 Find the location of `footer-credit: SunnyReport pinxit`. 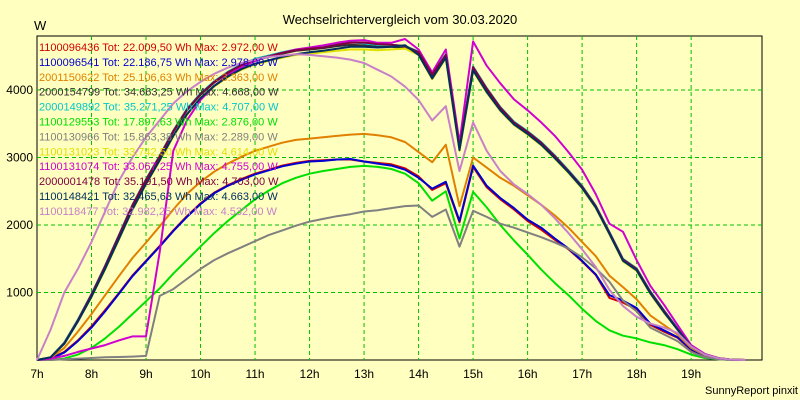

footer-credit: SunnyReport pinxit is located at coordinates (751, 391).